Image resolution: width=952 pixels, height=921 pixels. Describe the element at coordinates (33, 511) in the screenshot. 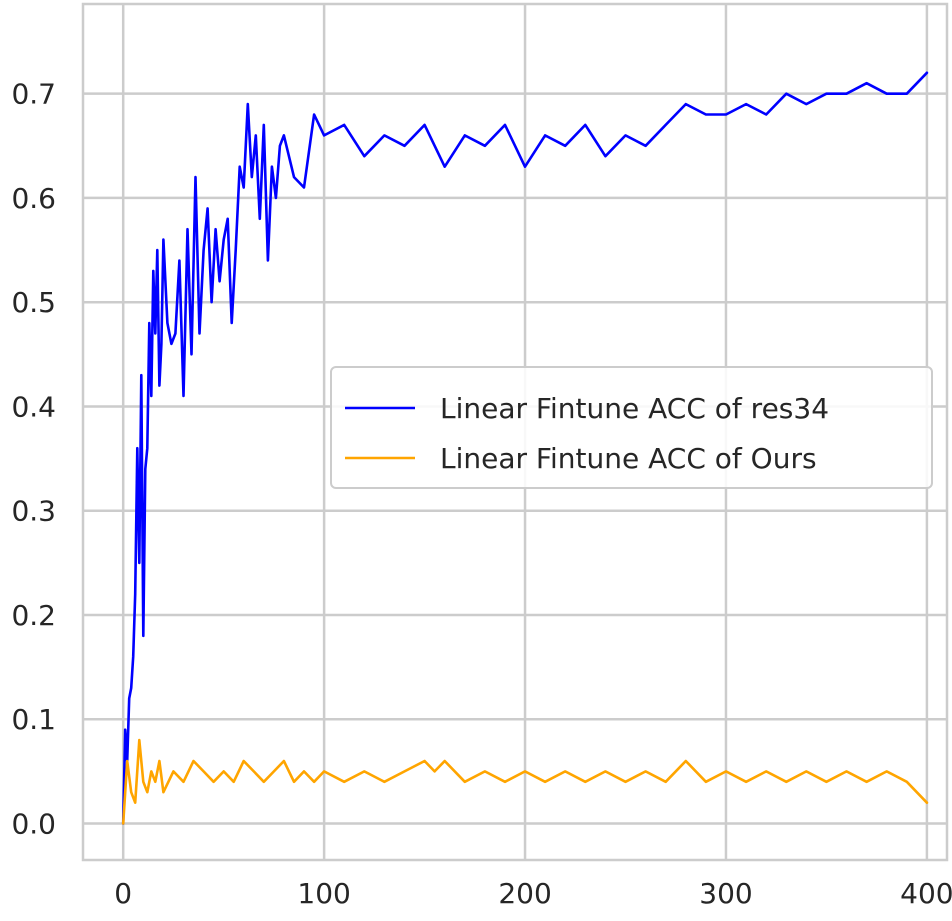

I see `y-tick-label: 0.3` at that location.